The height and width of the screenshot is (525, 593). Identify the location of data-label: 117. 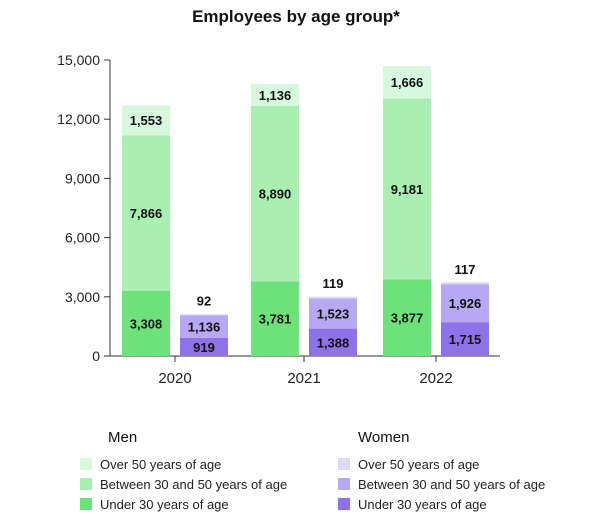
(465, 269).